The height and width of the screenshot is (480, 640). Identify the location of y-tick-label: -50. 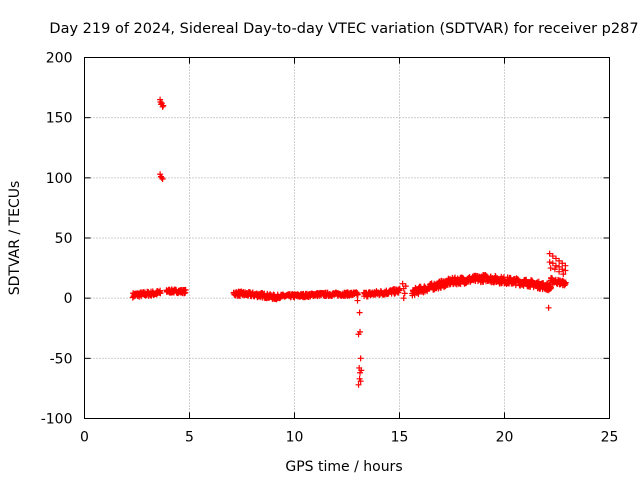
(61, 359).